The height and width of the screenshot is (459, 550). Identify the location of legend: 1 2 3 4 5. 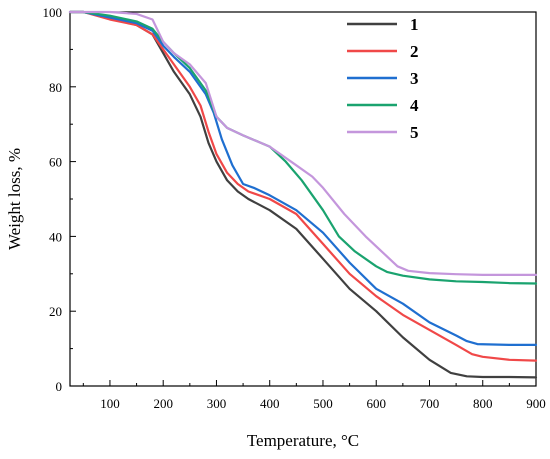
(383, 78).